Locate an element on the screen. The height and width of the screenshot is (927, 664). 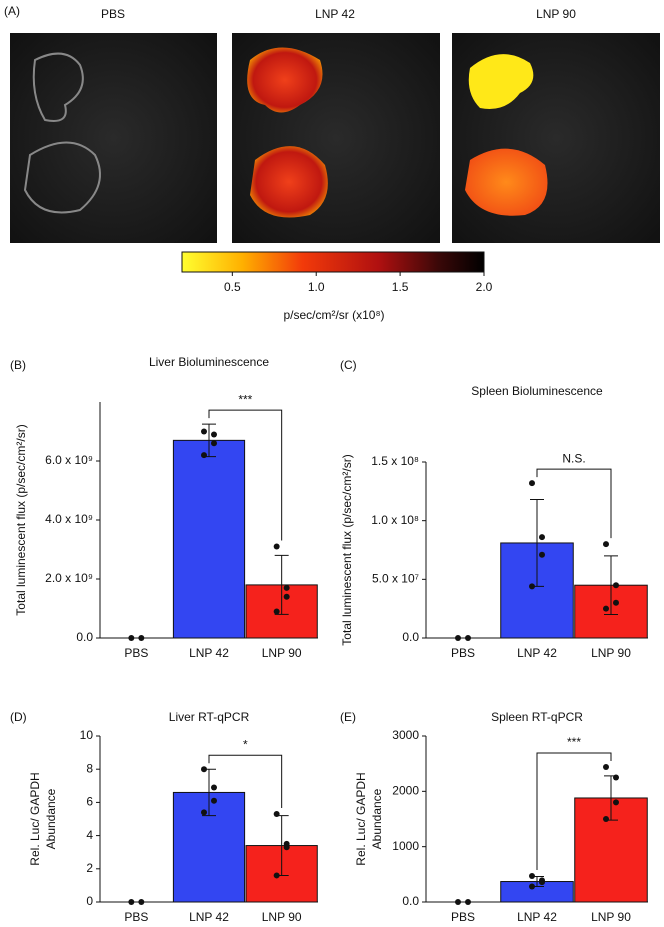
panel-label: (E) is located at coordinates (348, 717).